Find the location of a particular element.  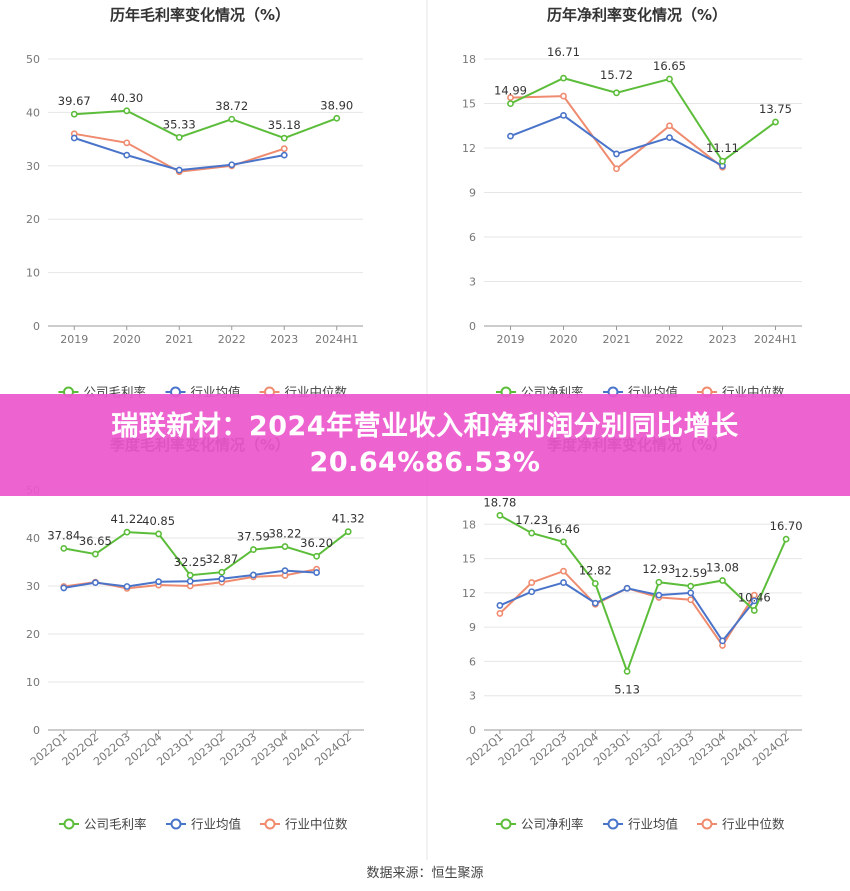

data-label: 39.67 is located at coordinates (74, 101).